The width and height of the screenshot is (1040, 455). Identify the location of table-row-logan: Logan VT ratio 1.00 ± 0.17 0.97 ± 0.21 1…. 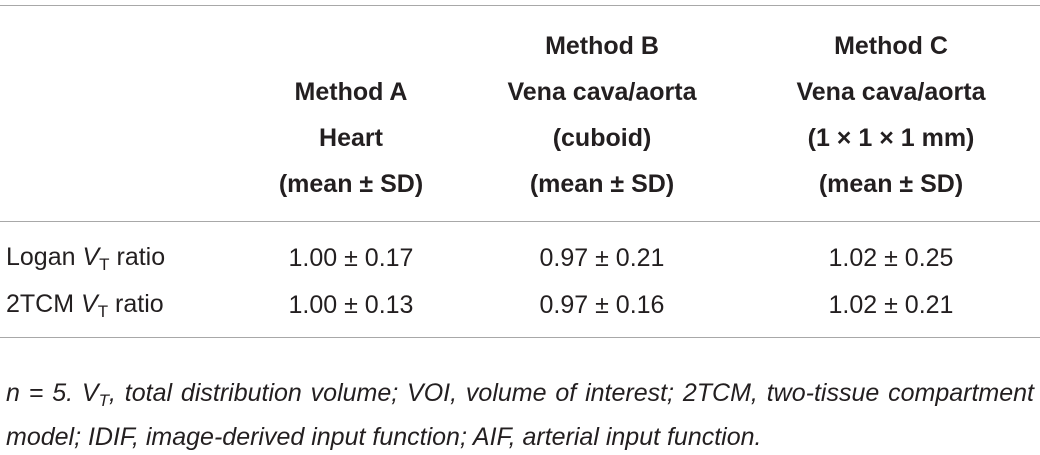
(520, 251).